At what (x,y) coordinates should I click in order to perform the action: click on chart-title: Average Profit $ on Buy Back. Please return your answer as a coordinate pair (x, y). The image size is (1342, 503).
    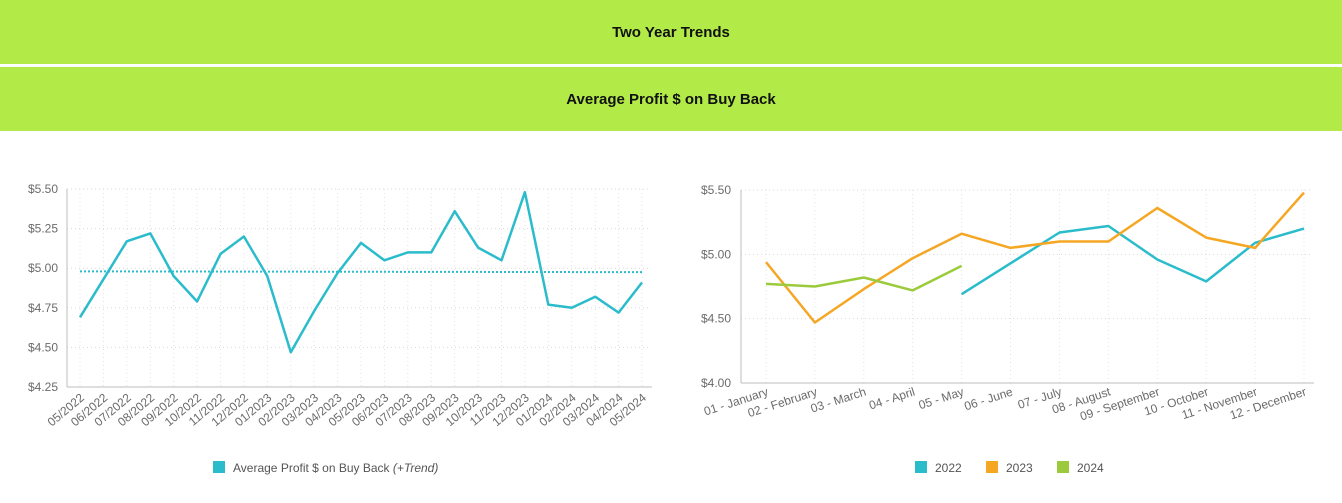
    Looking at the image, I should click on (671, 99).